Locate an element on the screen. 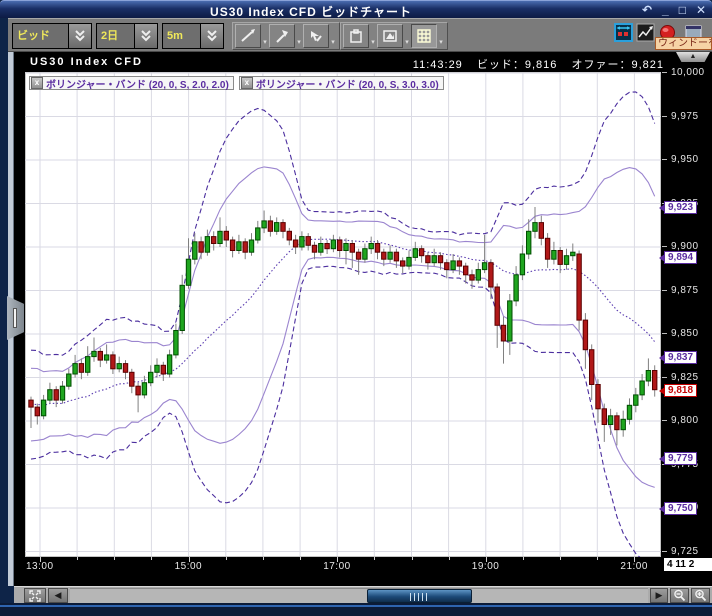  chart-style-menu-arrow: ▾ is located at coordinates (407, 42).